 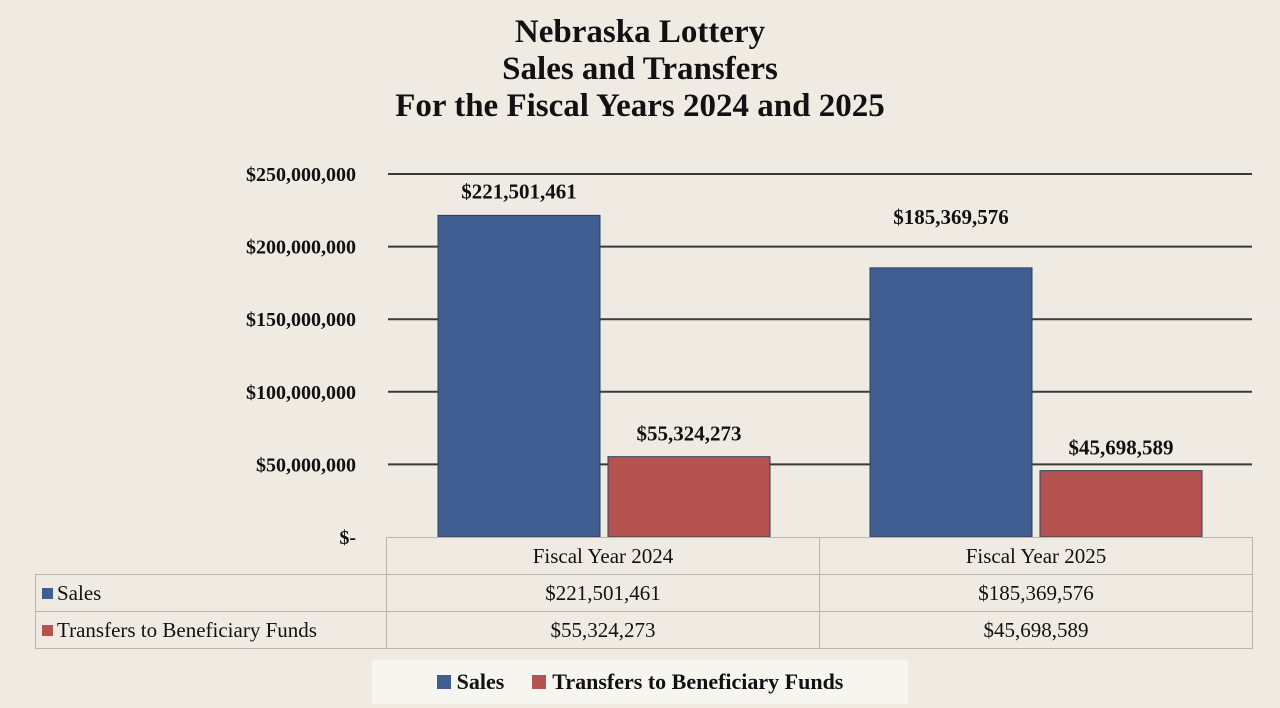 What do you see at coordinates (47, 630) in the screenshot?
I see `transfers-key-swatch` at bounding box center [47, 630].